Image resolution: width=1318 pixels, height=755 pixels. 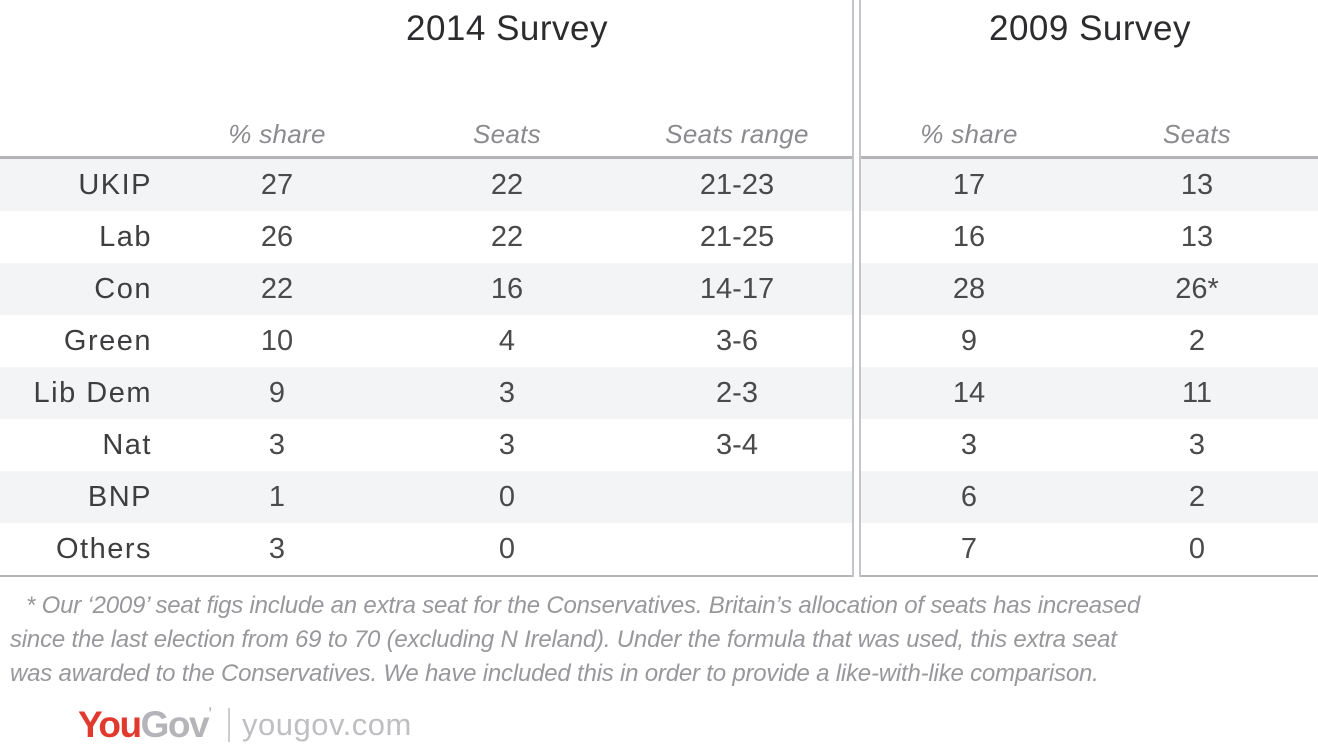 What do you see at coordinates (107, 341) in the screenshot?
I see `party-label: Green` at bounding box center [107, 341].